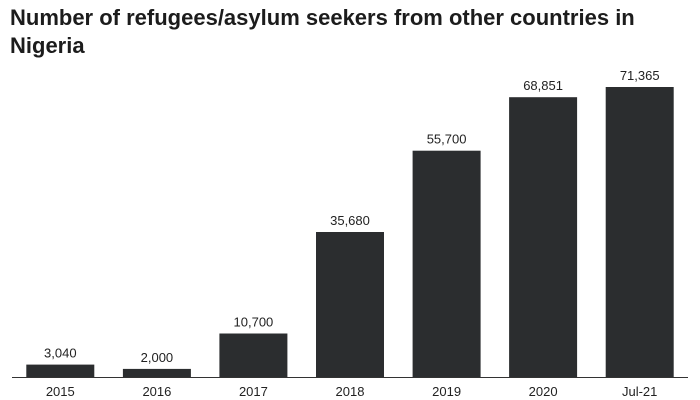 The width and height of the screenshot is (700, 400). I want to click on value-label-2020: 68,851, so click(543, 85).